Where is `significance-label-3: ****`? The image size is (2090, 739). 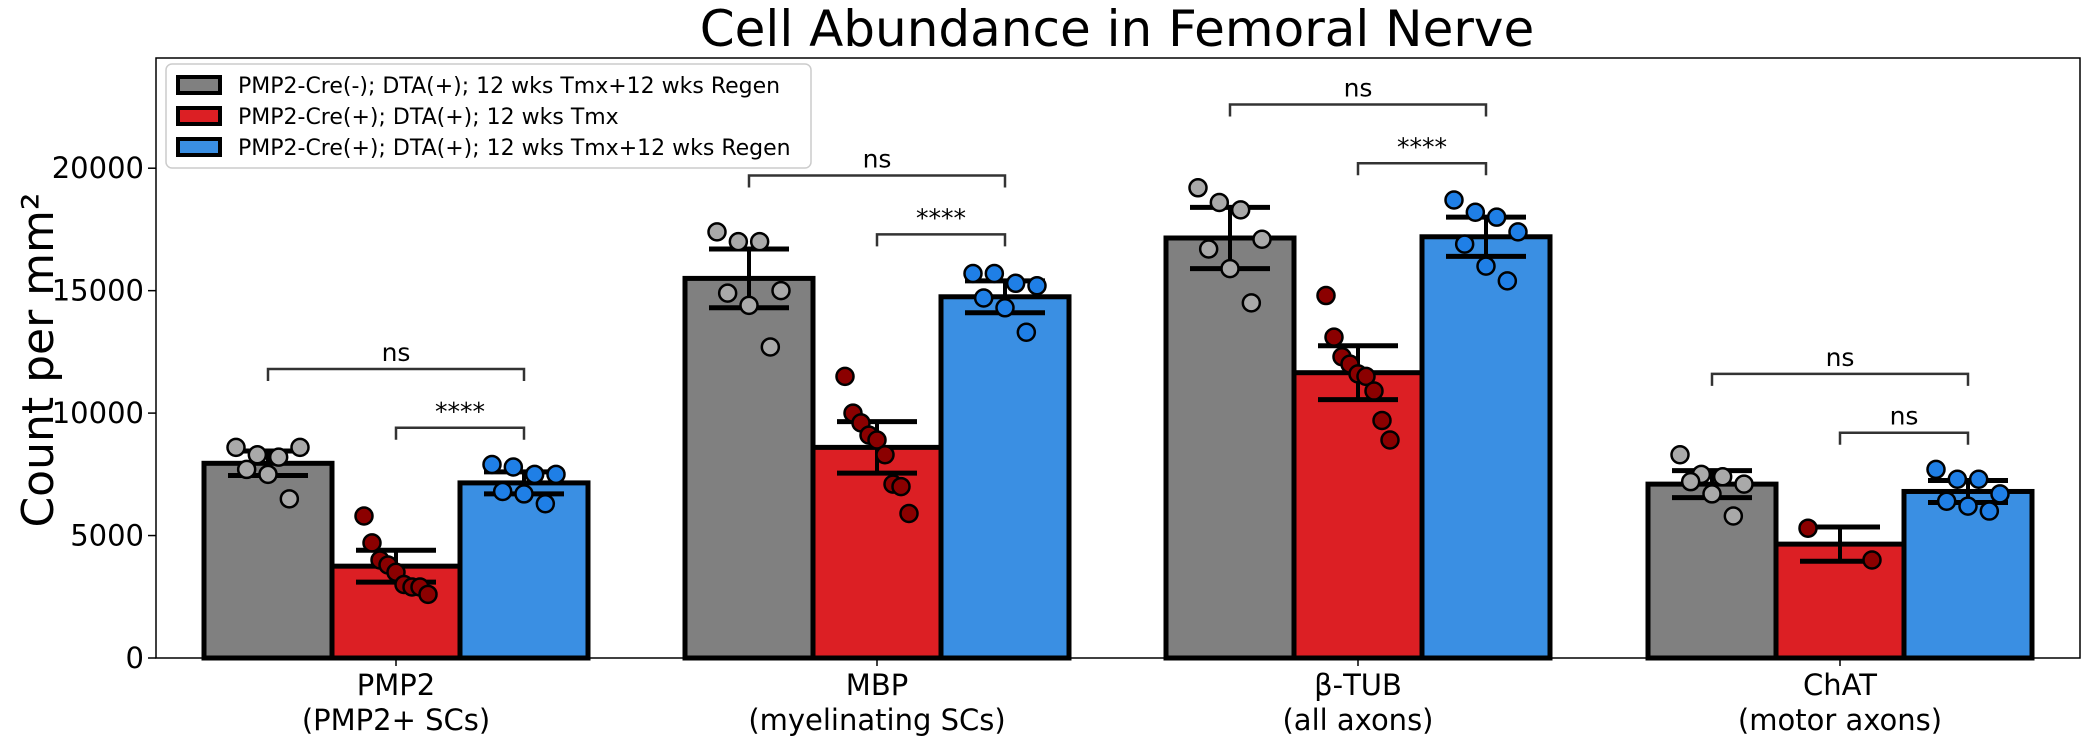 significance-label-3: **** is located at coordinates (941, 217).